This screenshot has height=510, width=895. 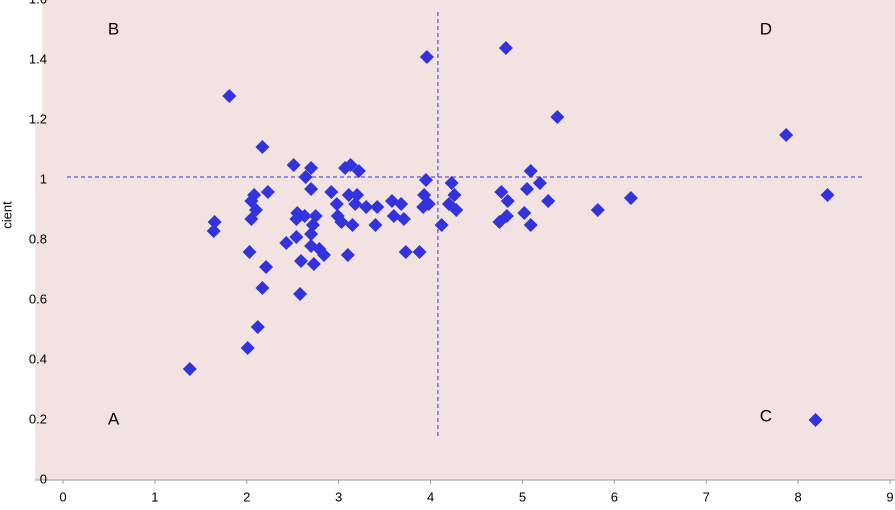 What do you see at coordinates (38, 58) in the screenshot?
I see `y-tick-label: 1.4` at bounding box center [38, 58].